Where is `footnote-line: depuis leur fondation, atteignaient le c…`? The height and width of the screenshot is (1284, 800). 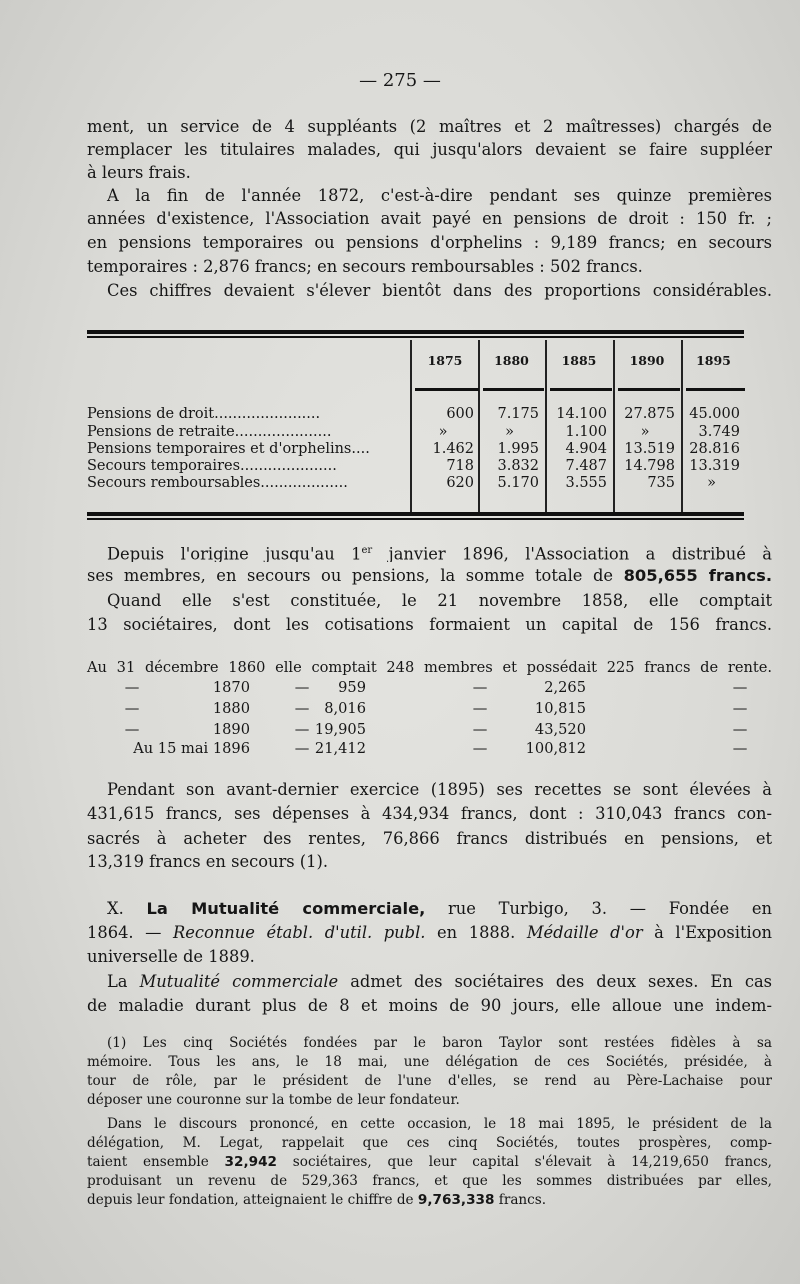
footnote-line: depuis leur fondation, atteignaient le c… is located at coordinates (429, 1200).